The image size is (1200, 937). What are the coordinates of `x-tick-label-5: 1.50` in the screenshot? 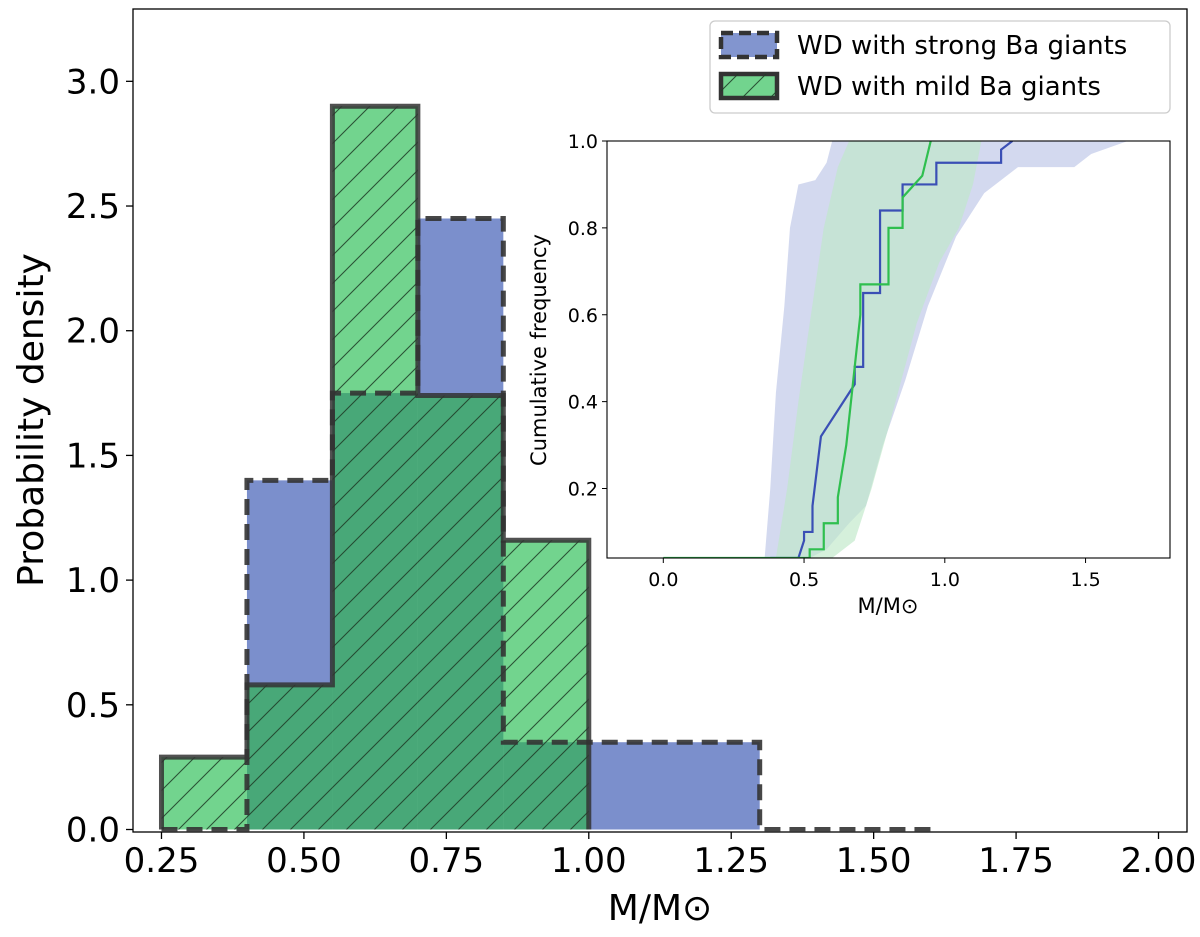 It's located at (874, 861).